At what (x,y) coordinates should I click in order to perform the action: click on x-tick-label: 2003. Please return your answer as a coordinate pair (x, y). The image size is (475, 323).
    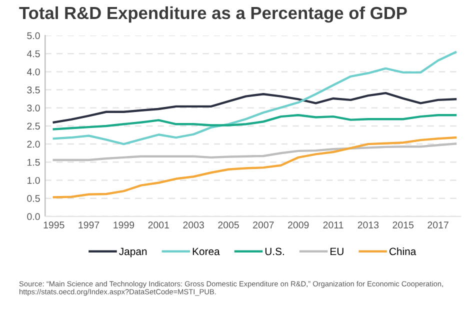
    Looking at the image, I should click on (193, 225).